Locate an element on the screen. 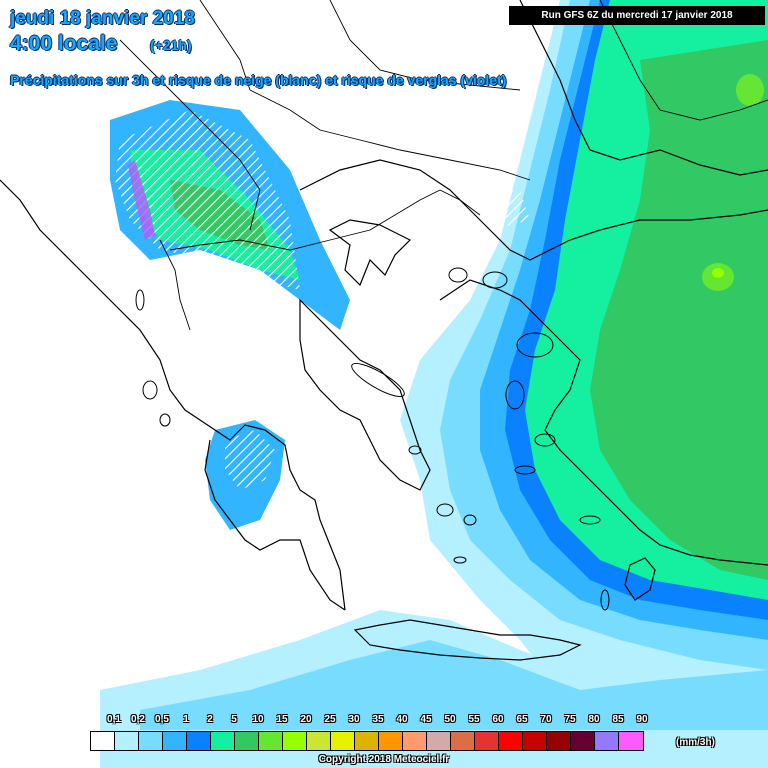  legend-label: 10 is located at coordinates (258, 719).